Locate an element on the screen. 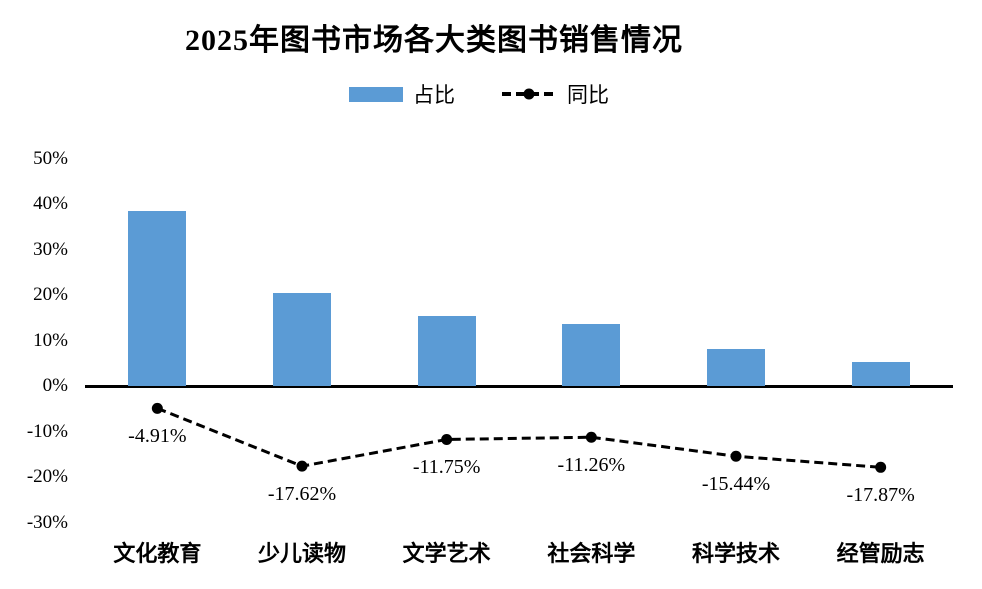 The image size is (982, 589). y-axis-tick-label: 10% is located at coordinates (50, 340).